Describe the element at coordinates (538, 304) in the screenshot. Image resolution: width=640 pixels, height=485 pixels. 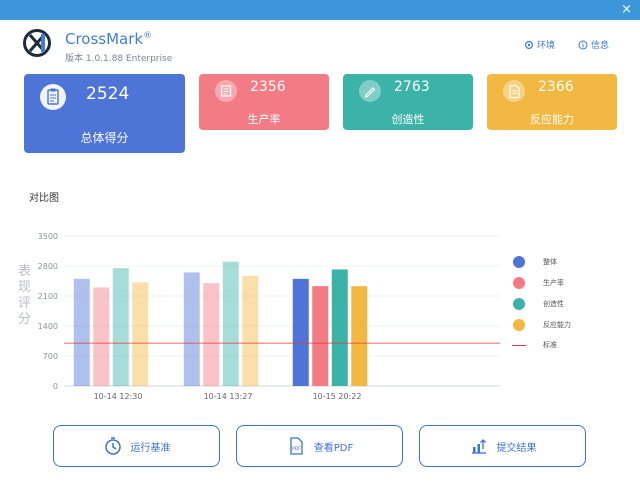
I see `legend-item: 创造性` at that location.